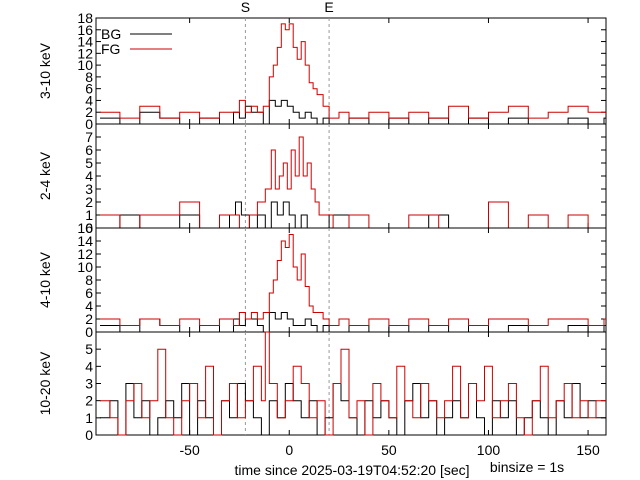 The width and height of the screenshot is (640, 480). What do you see at coordinates (190, 450) in the screenshot?
I see `x-tick-label: -50` at bounding box center [190, 450].